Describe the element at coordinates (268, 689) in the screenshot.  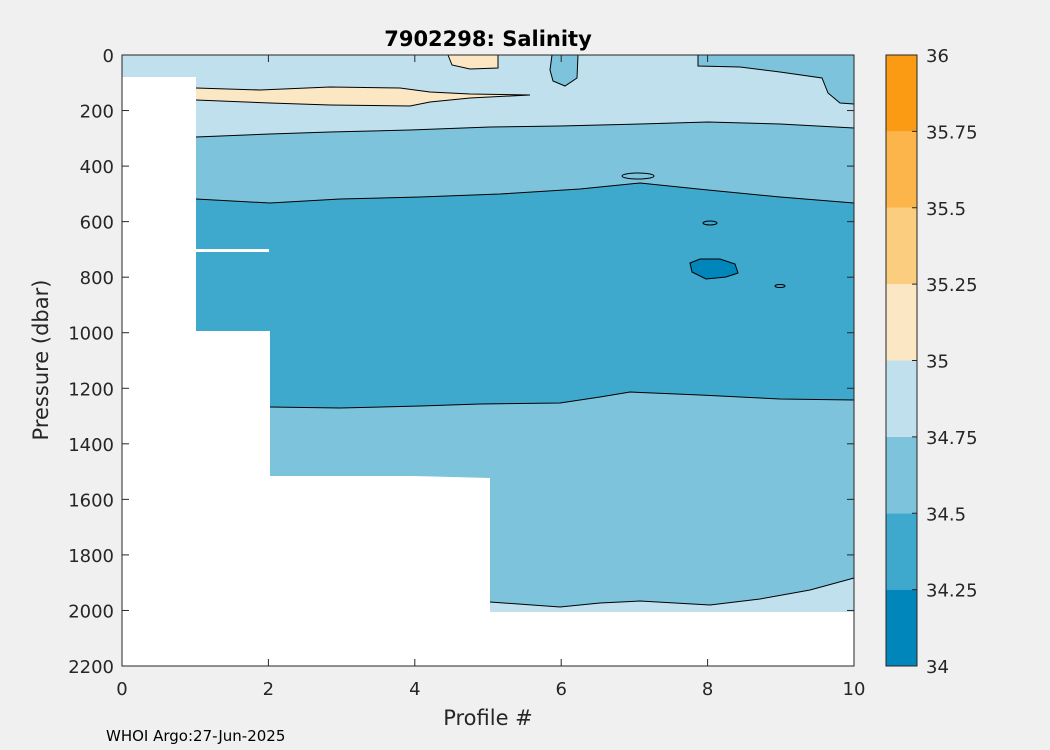
I see `x-tick-label: 2` at that location.